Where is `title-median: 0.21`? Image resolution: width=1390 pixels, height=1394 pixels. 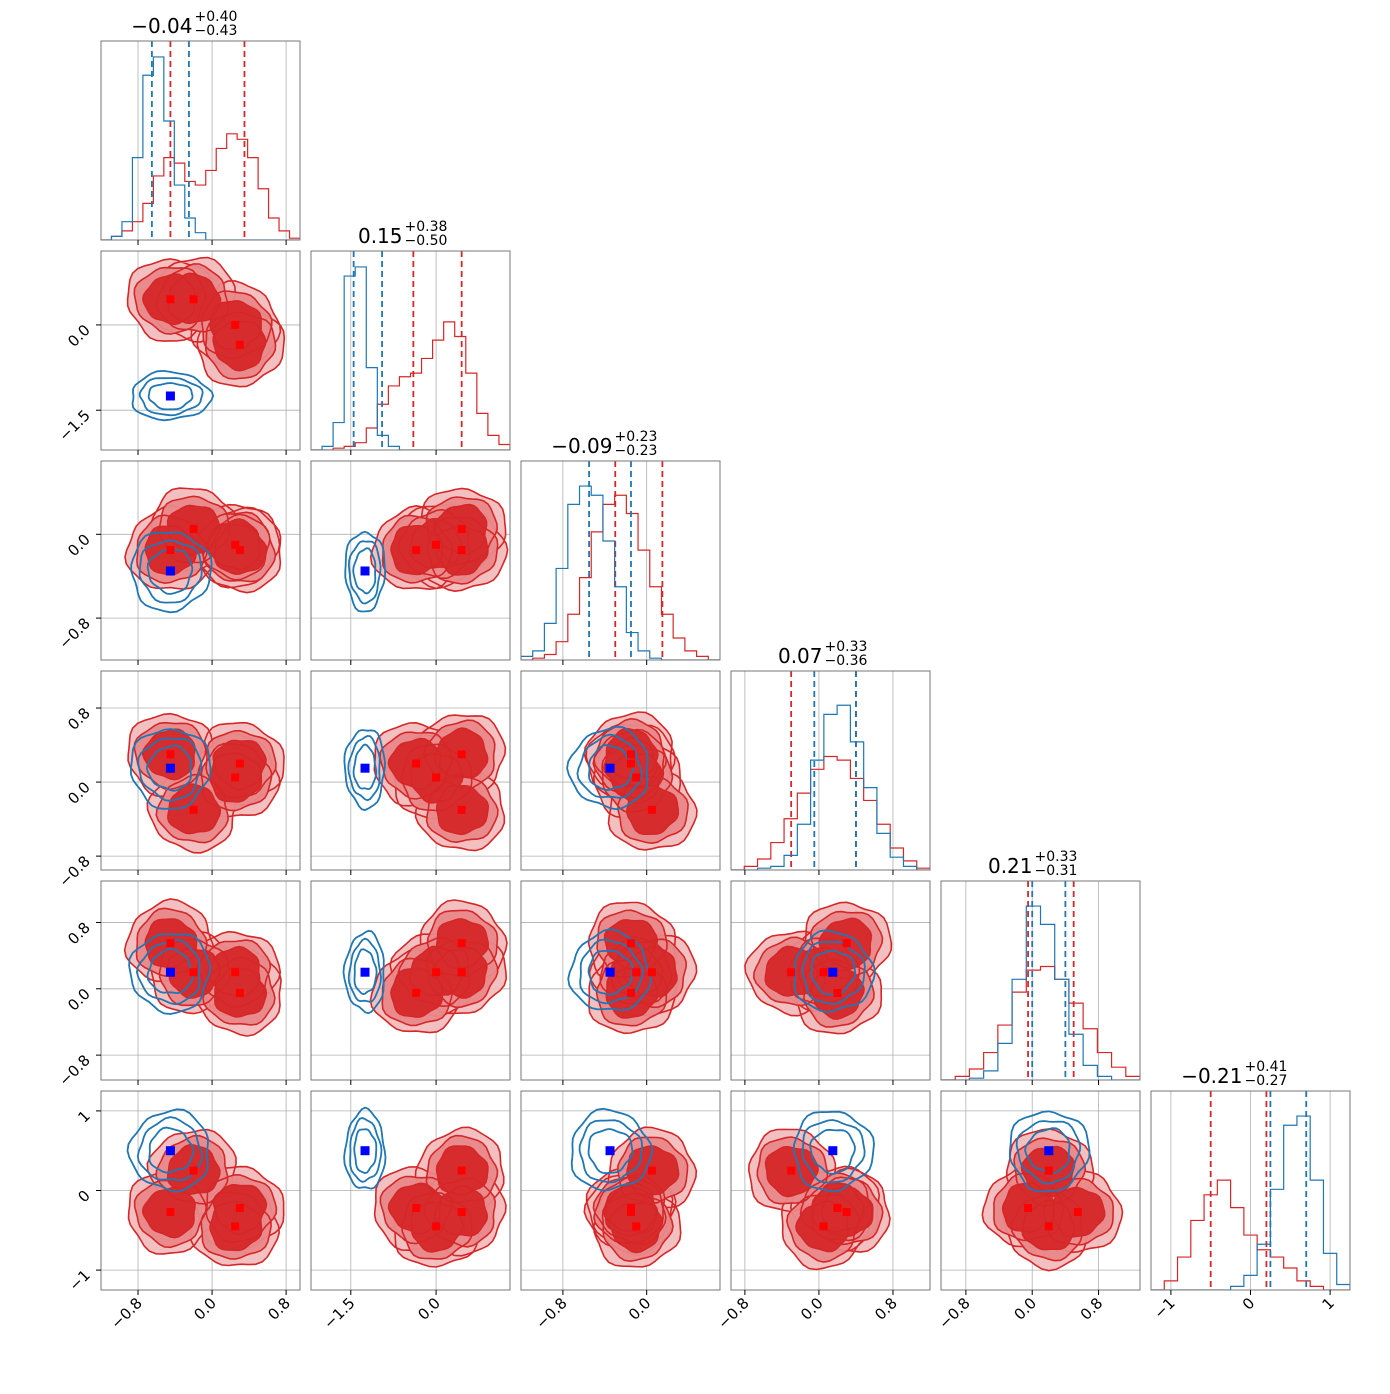
title-median: 0.21 is located at coordinates (1010, 866).